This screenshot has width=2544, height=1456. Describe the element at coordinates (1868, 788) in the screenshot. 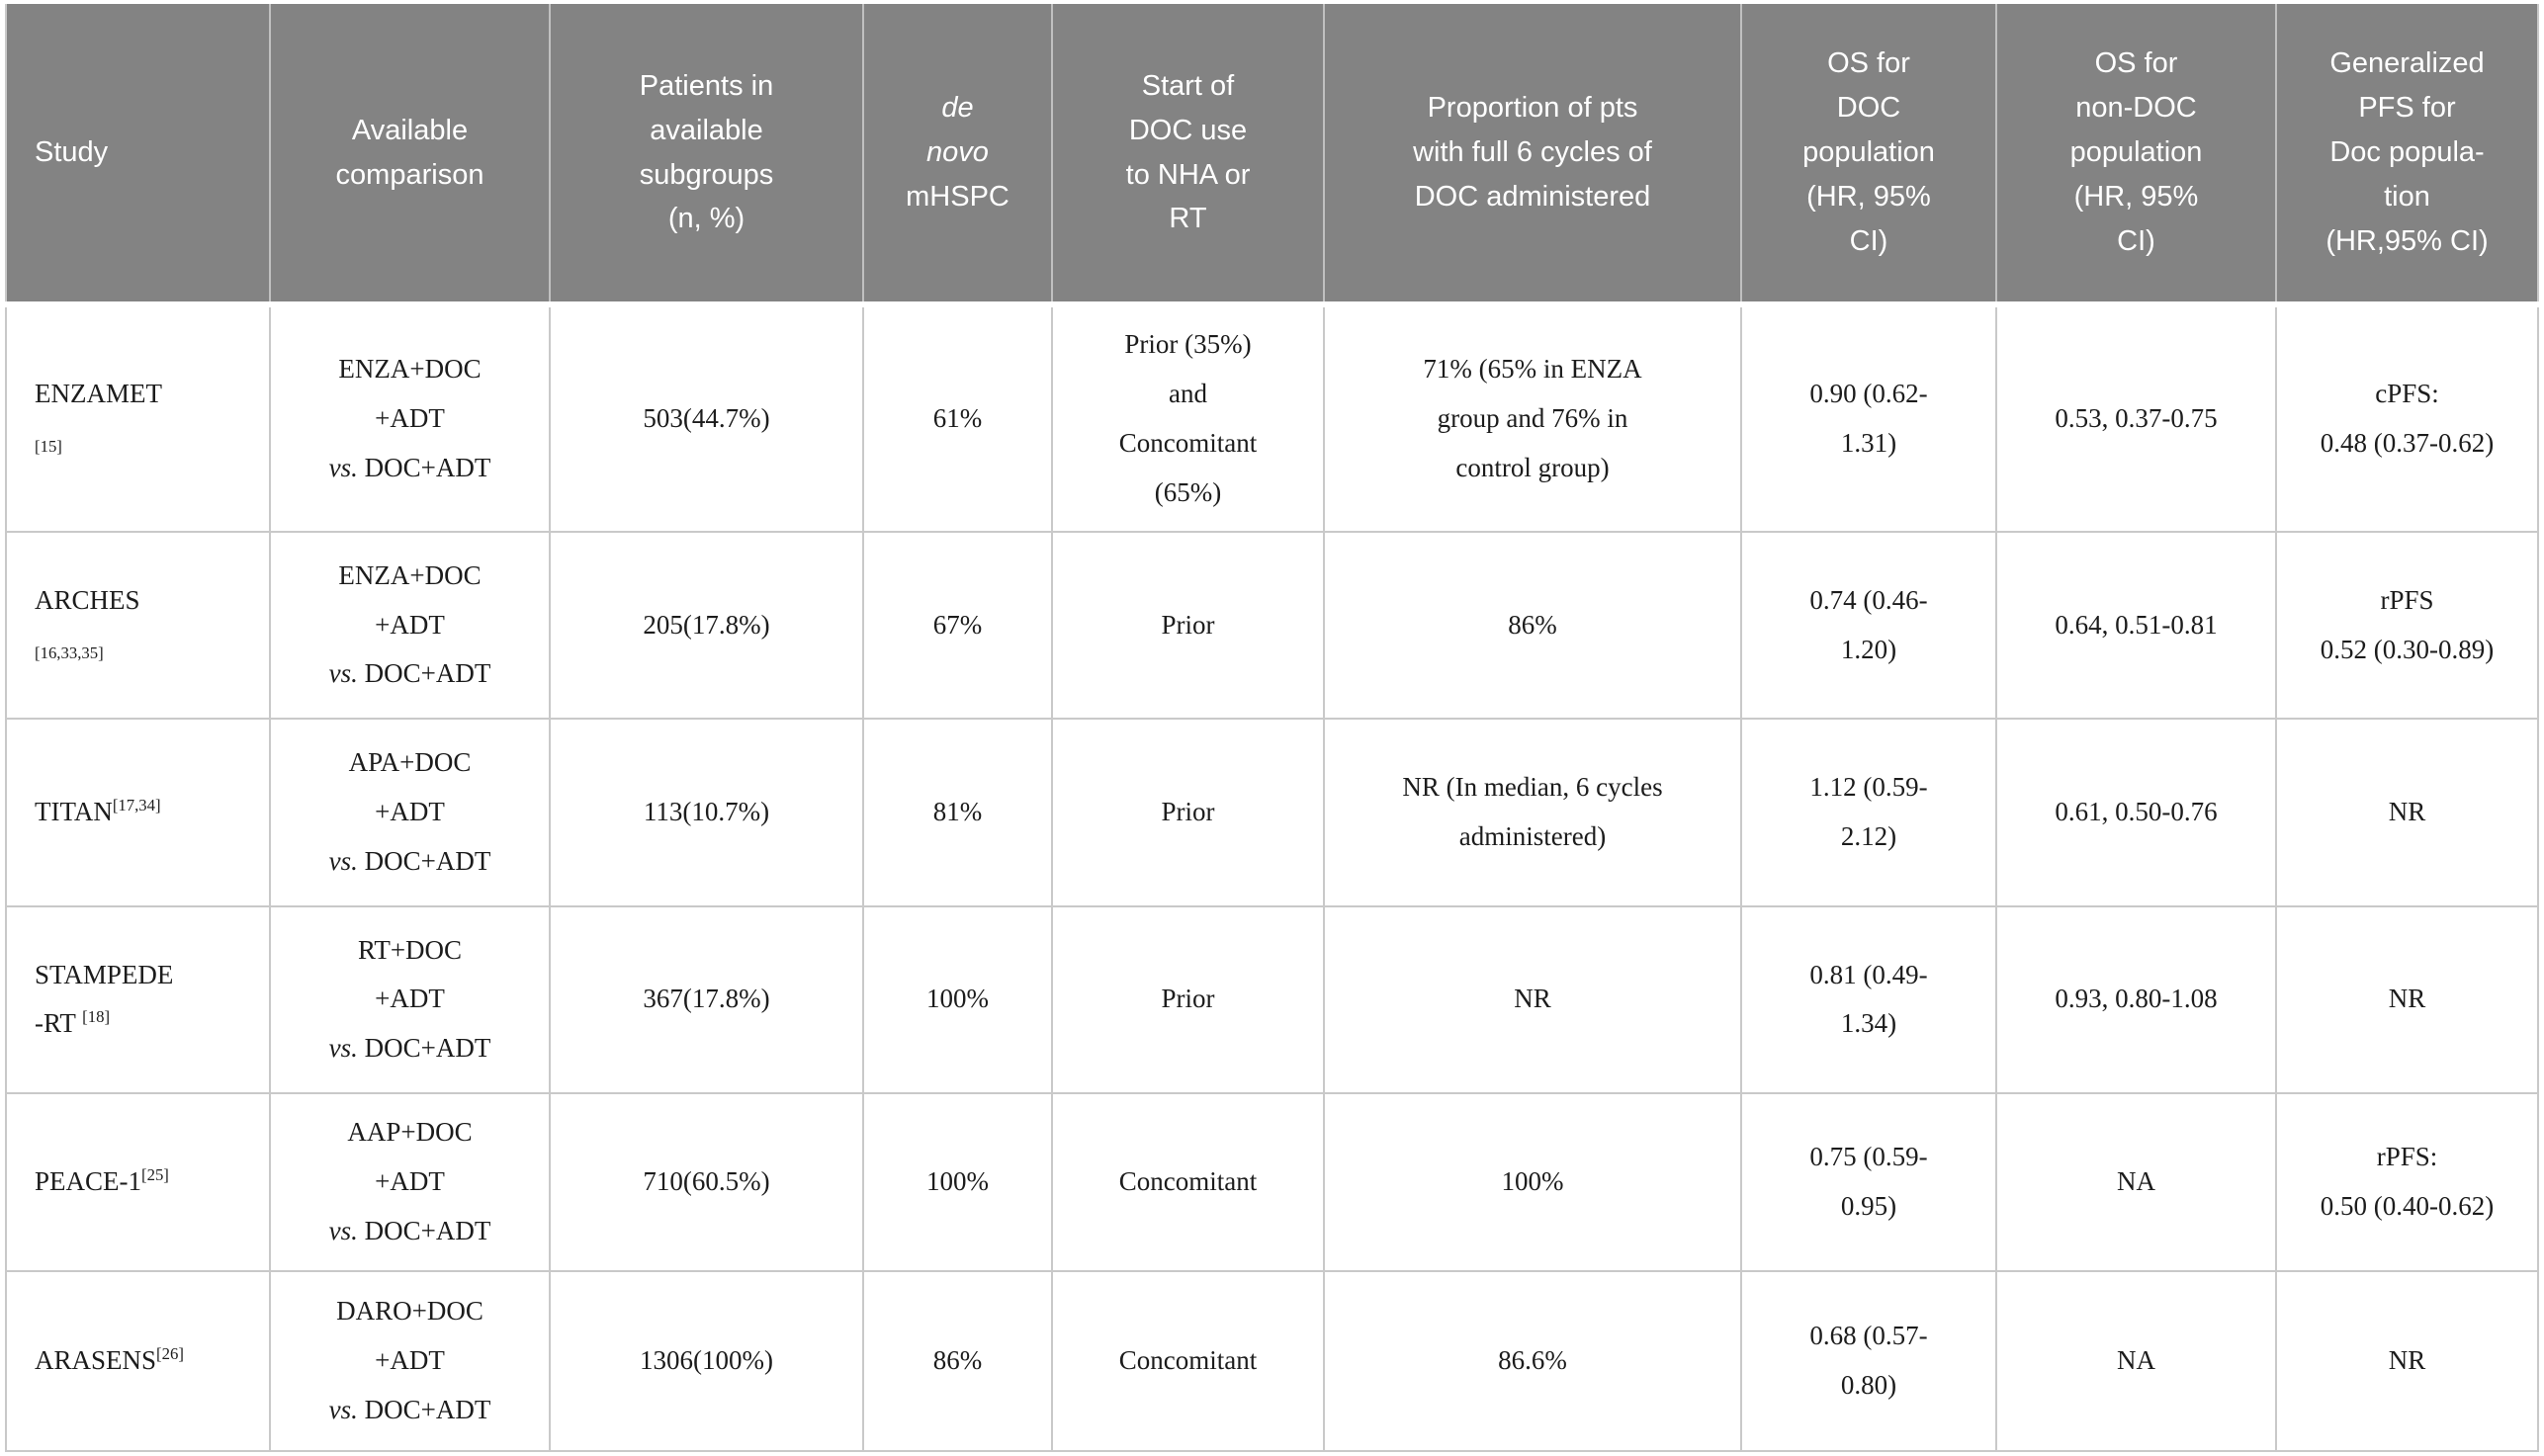

I see `cell-line: 1.12 (0.59-` at that location.